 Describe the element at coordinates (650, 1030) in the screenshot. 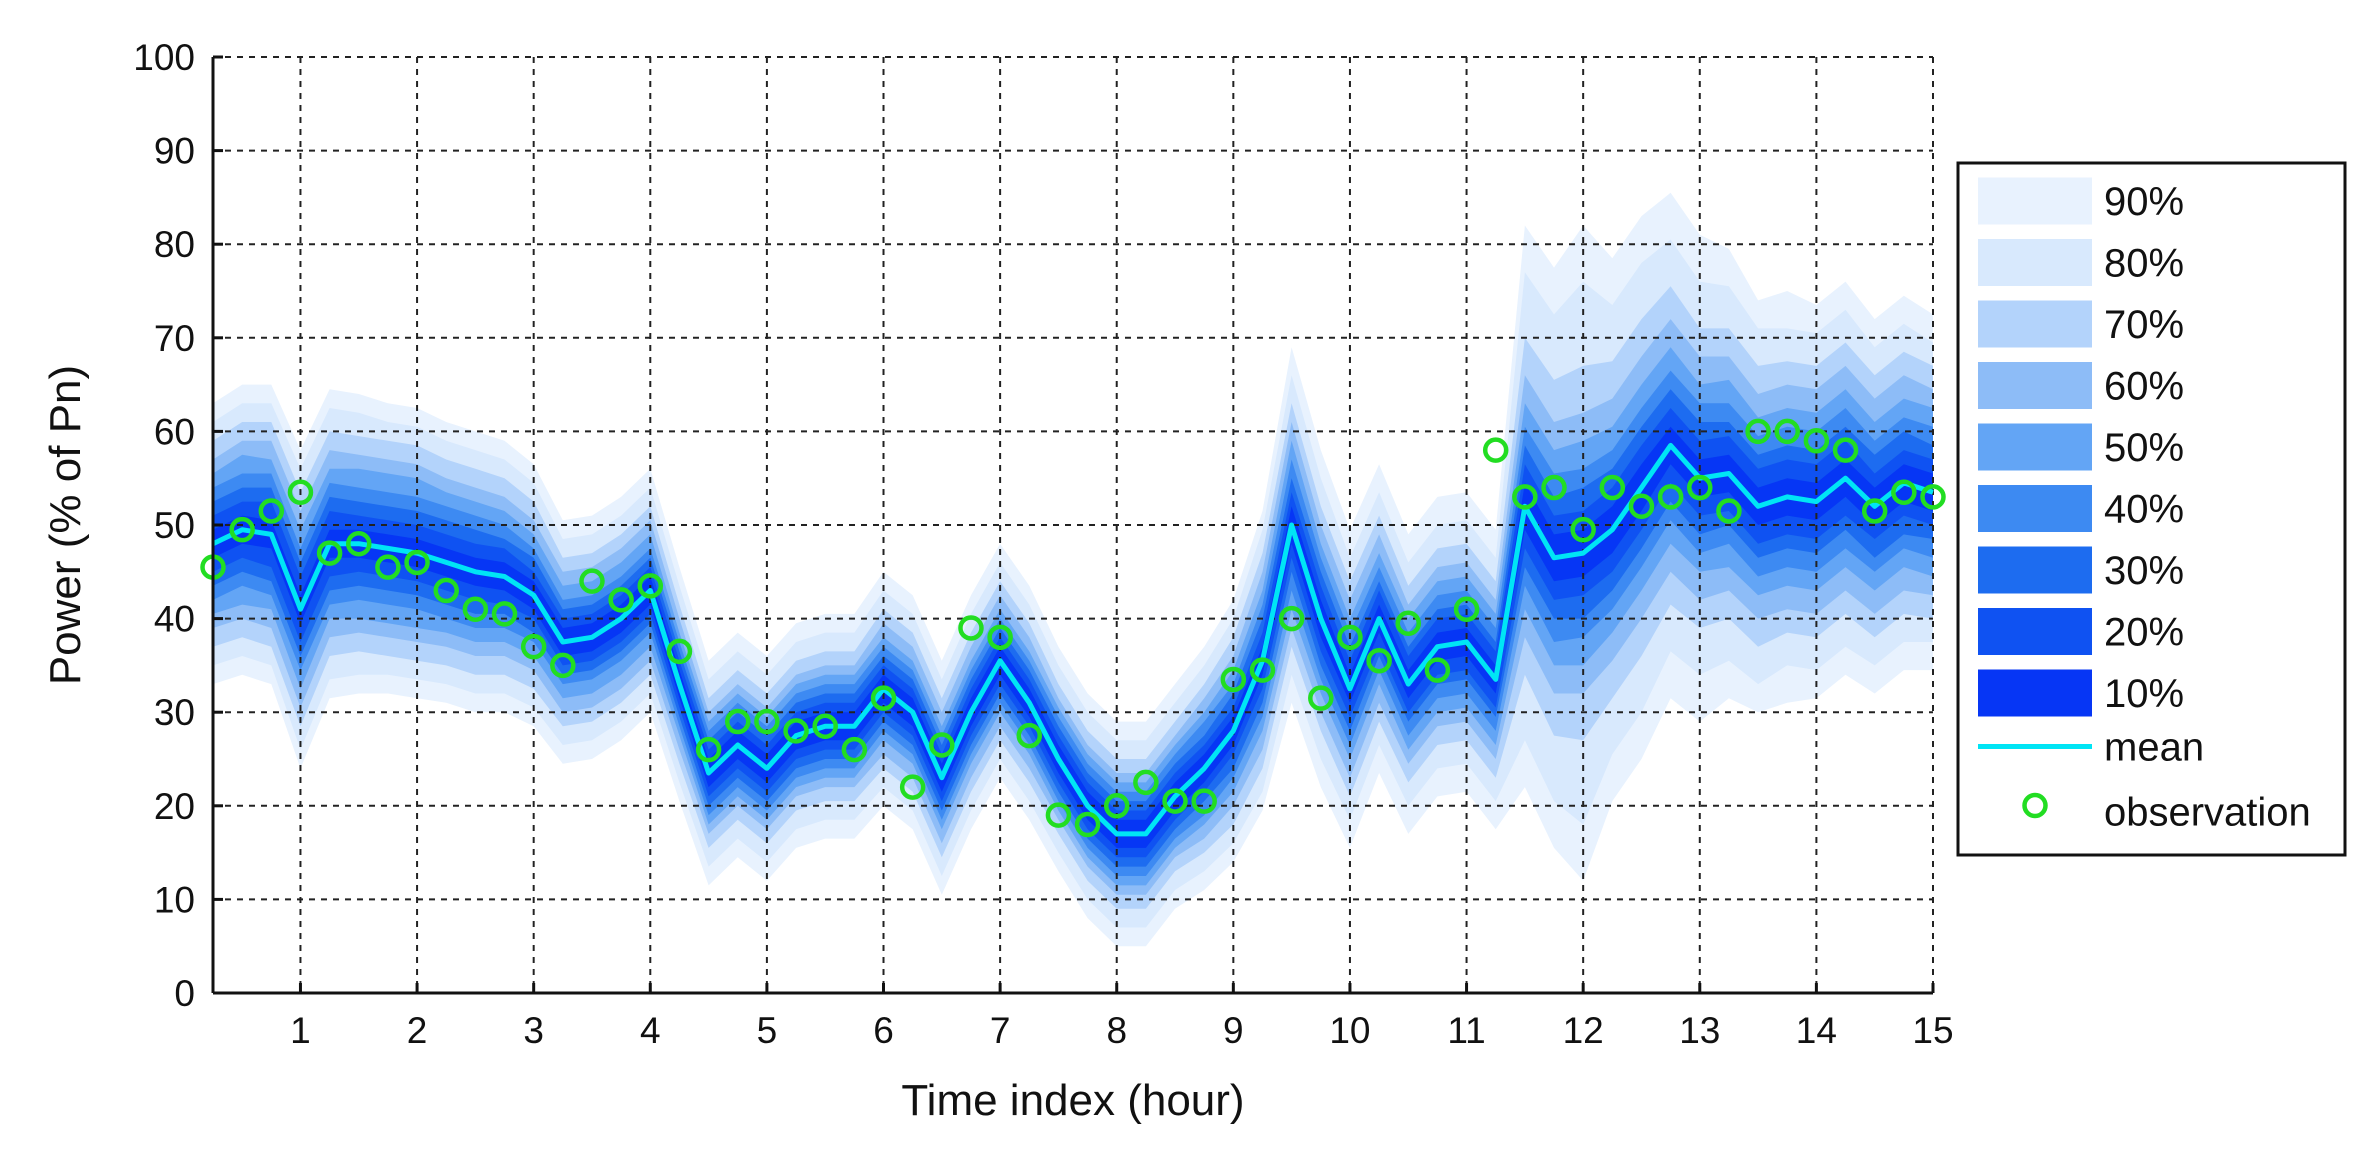

I see `x-tick-label: 4` at that location.